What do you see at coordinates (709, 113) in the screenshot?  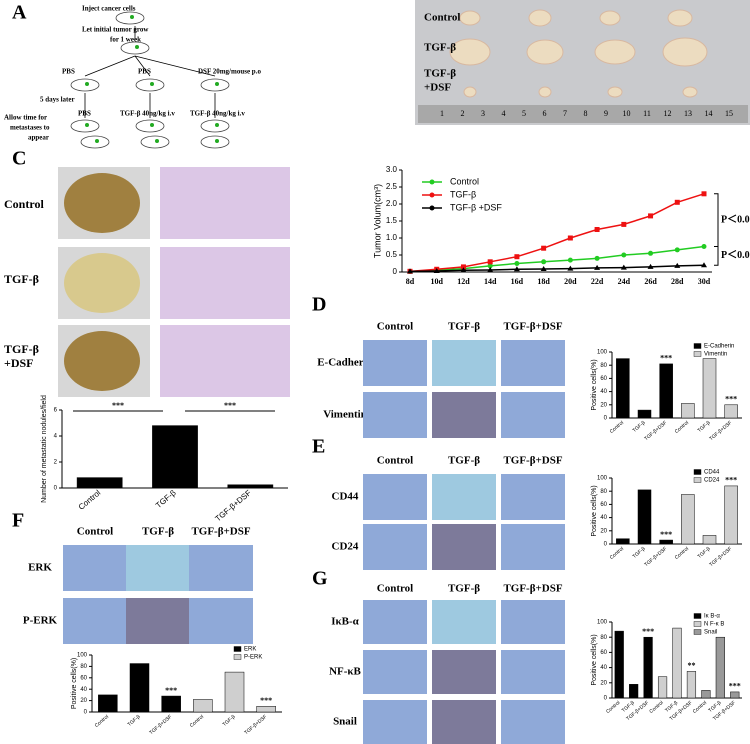 I see `label: 14` at bounding box center [709, 113].